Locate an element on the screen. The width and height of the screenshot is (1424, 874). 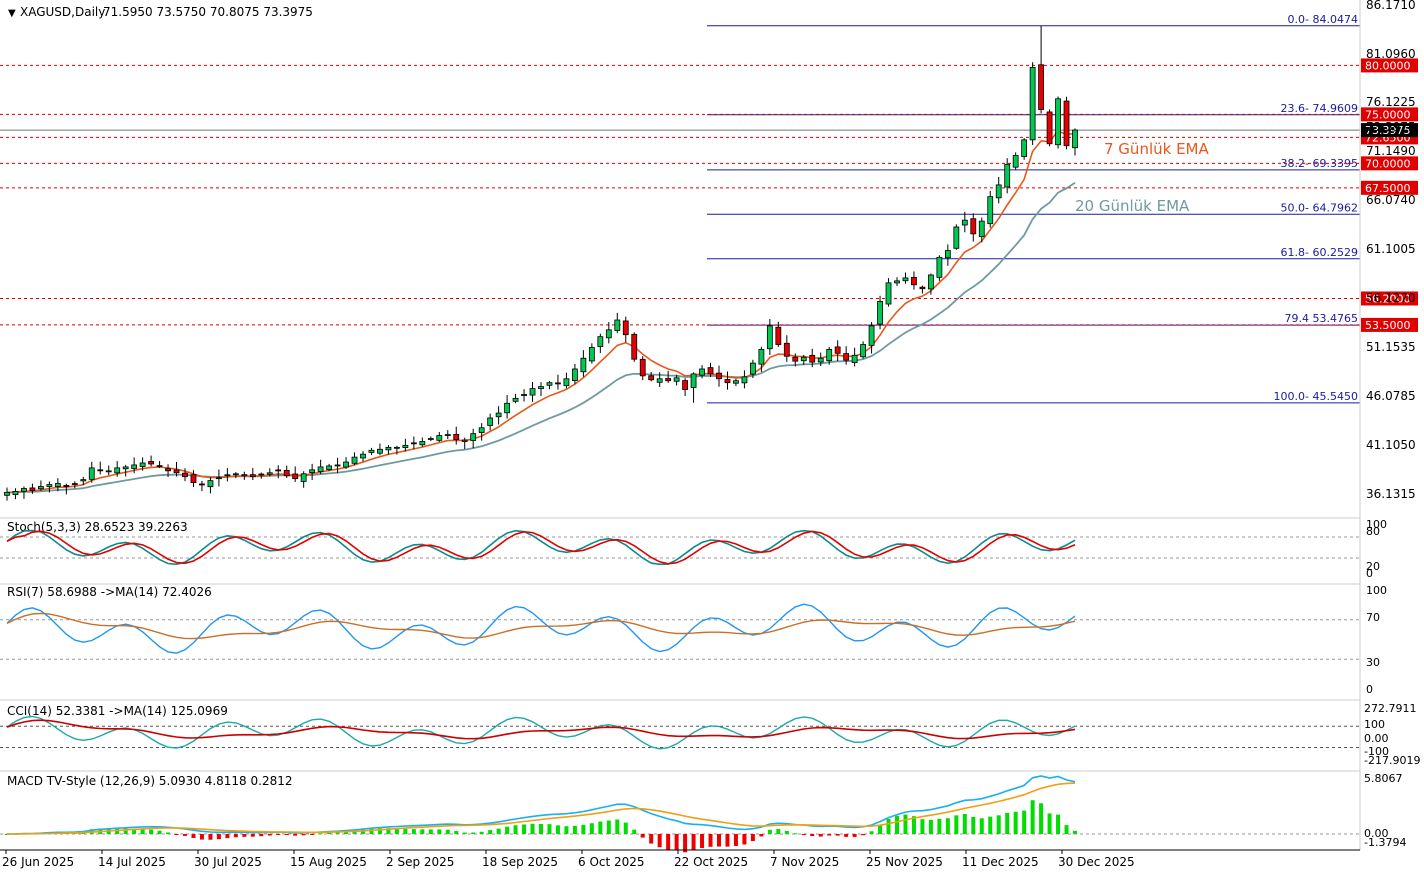
price-axis-tick: 61.1005 is located at coordinates (1391, 249).